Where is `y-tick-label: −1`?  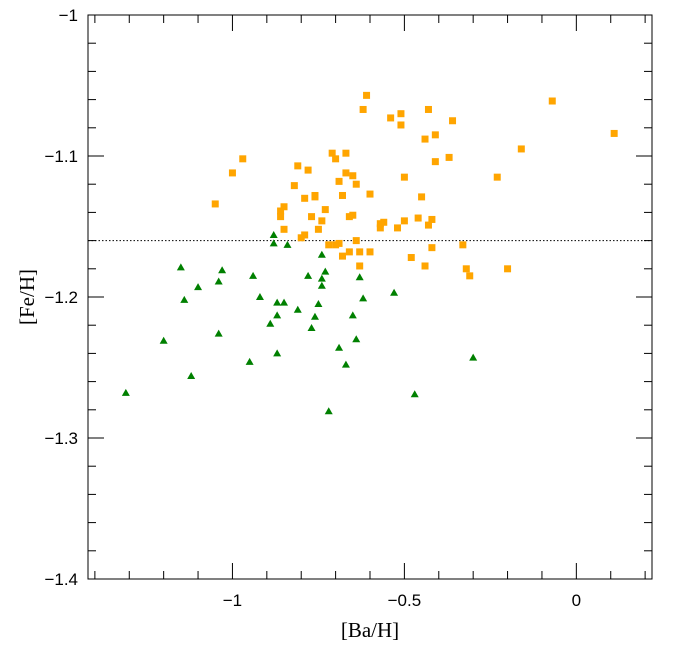
y-tick-label: −1 is located at coordinates (68, 15).